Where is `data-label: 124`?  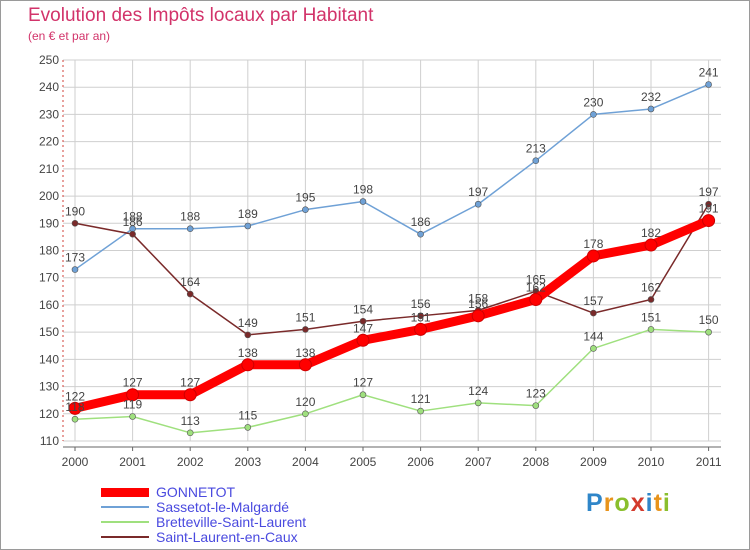 data-label: 124 is located at coordinates (478, 391).